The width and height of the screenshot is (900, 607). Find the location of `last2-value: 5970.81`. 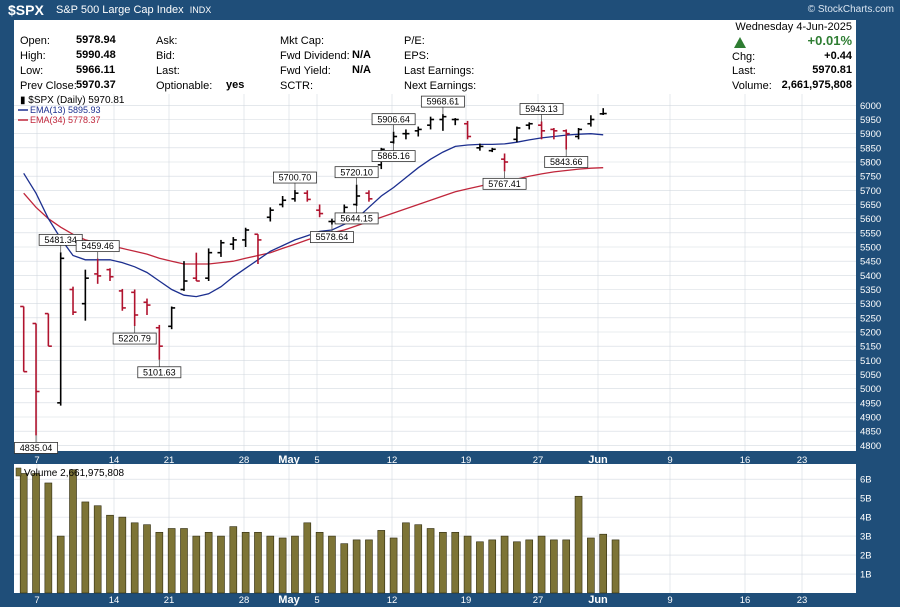

last2-value: 5970.81 is located at coordinates (832, 70).